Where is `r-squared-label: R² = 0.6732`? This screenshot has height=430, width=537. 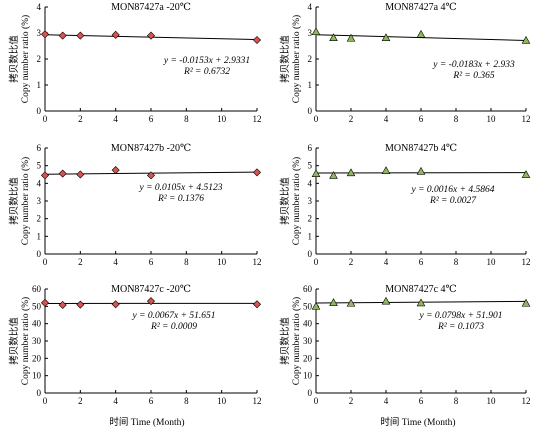
r-squared-label: R² = 0.6732 is located at coordinates (206, 72).